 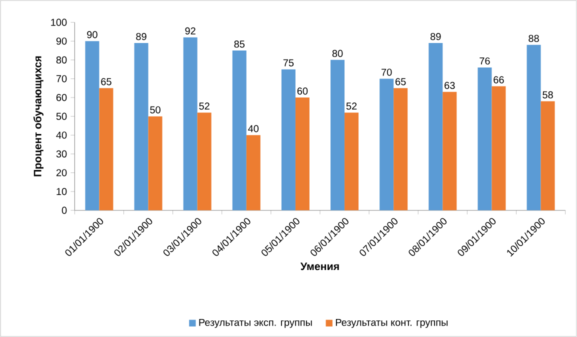 What do you see at coordinates (61, 192) in the screenshot?
I see `y-tick-label: 10` at bounding box center [61, 192].